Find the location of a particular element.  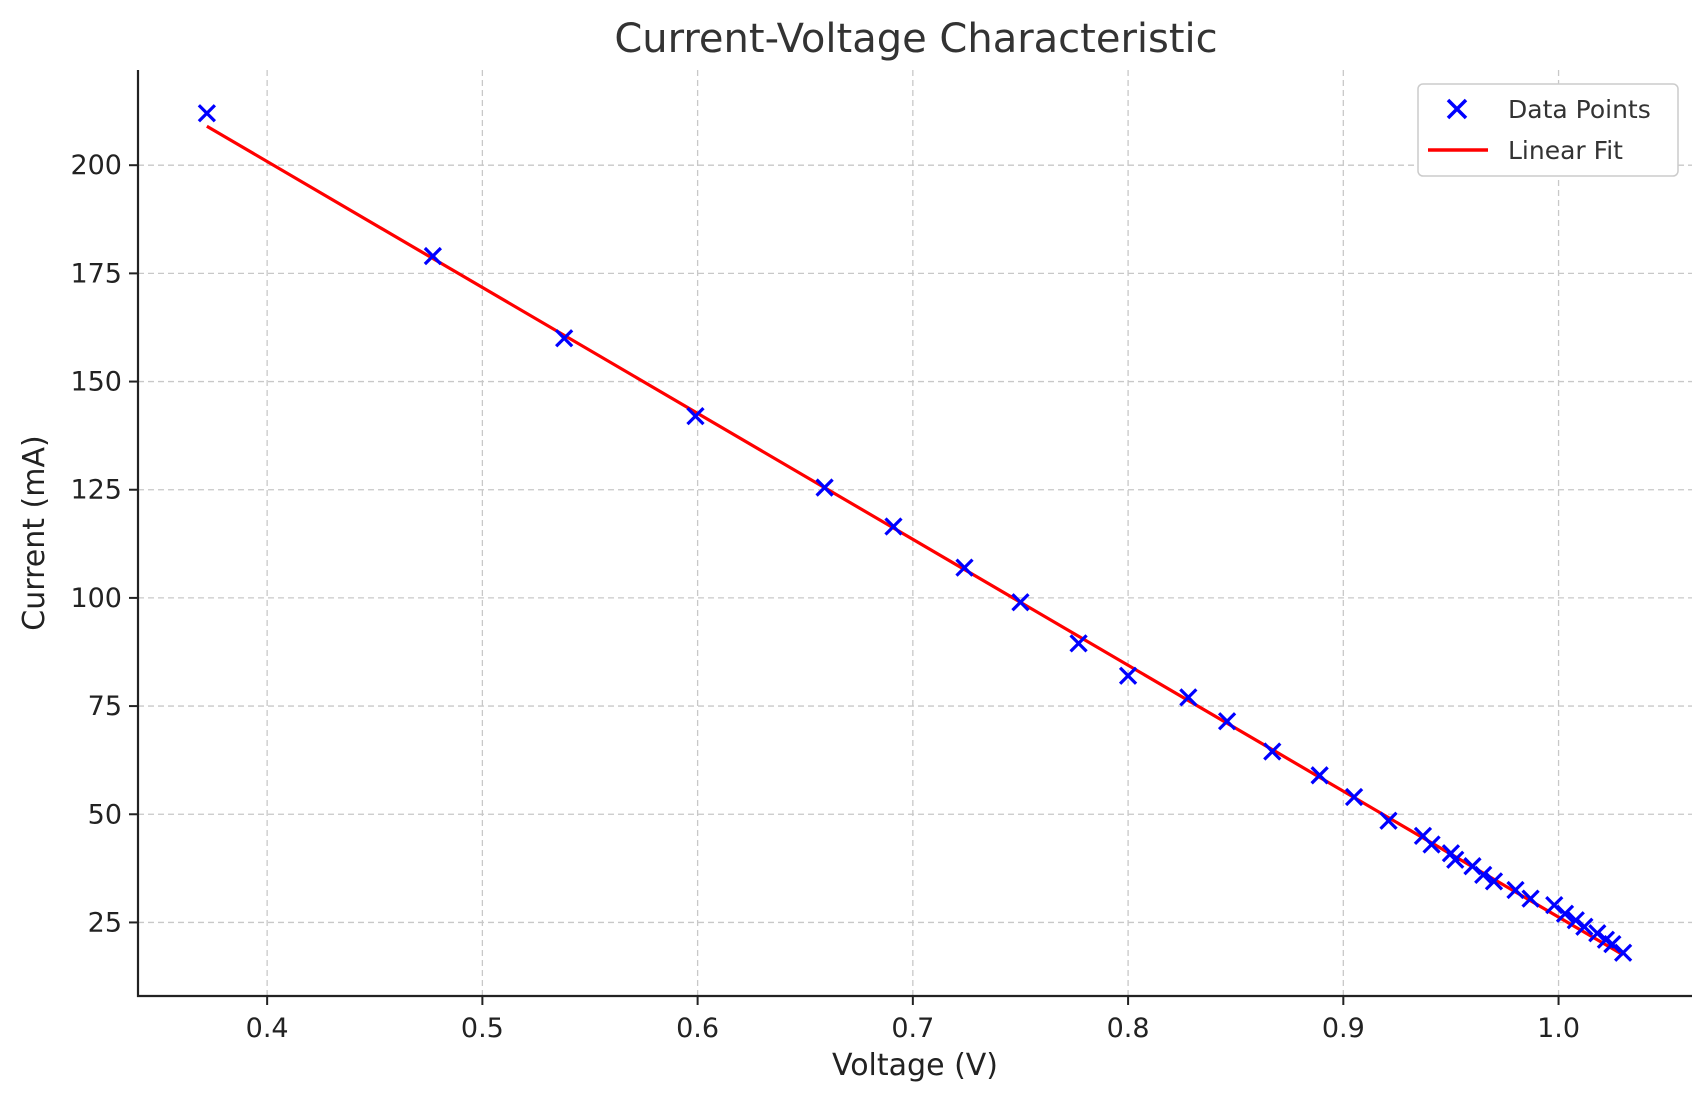

y-tick-label: 25 is located at coordinates (105, 922).